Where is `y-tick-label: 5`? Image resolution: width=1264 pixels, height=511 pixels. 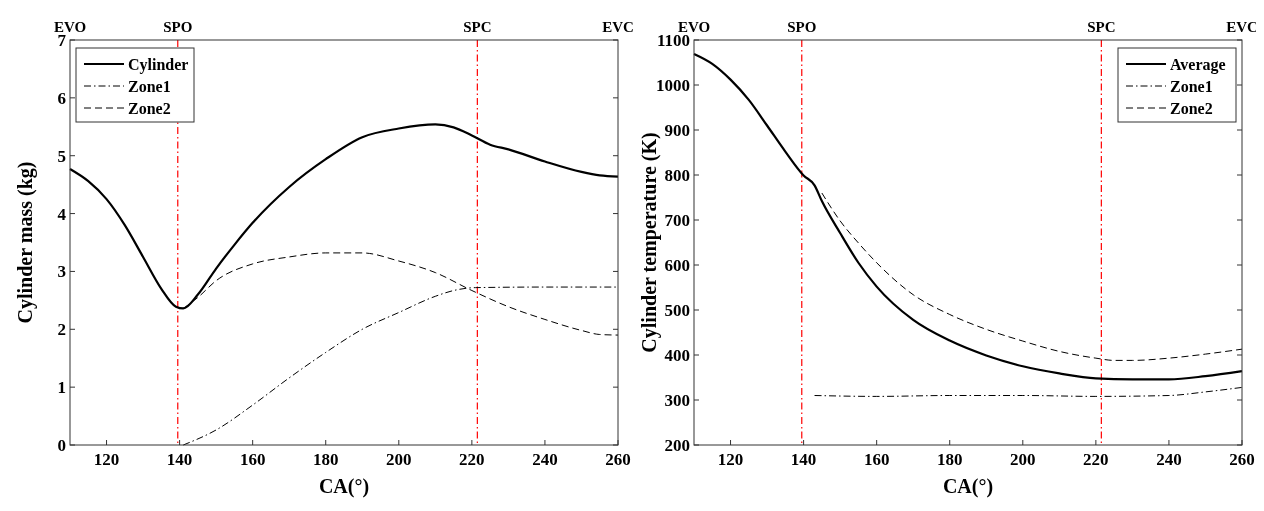 y-tick-label: 5 is located at coordinates (61, 156).